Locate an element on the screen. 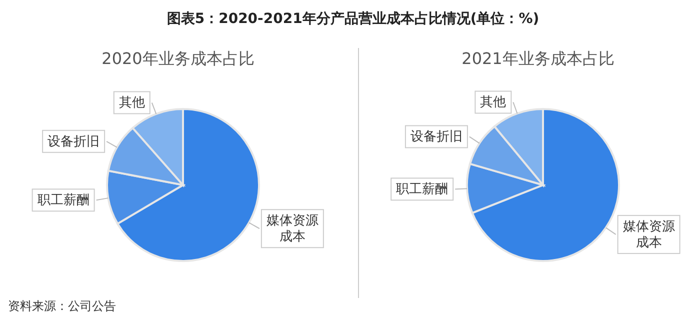 The width and height of the screenshot is (700, 322). chart-title: 2021年业务成本占比 is located at coordinates (538, 59).